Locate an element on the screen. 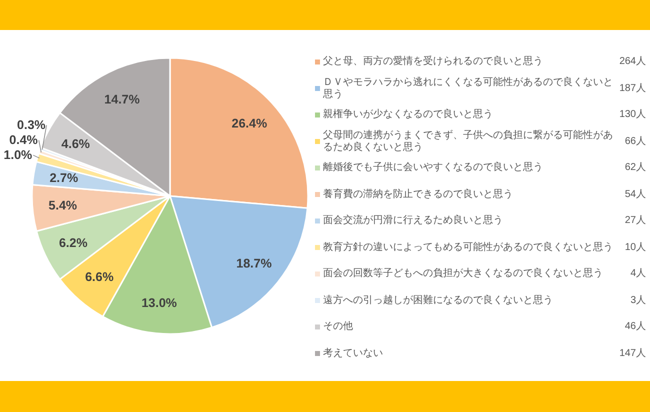 This screenshot has height=412, width=650. data-label: 13.0% is located at coordinates (159, 303).